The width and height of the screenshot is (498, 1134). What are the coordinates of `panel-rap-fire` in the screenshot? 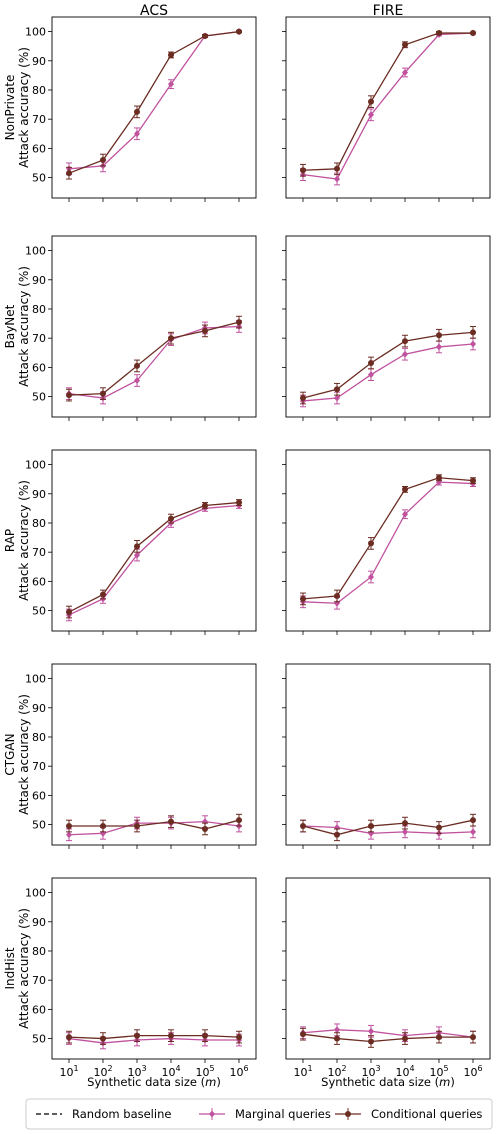 It's located at (386, 542).